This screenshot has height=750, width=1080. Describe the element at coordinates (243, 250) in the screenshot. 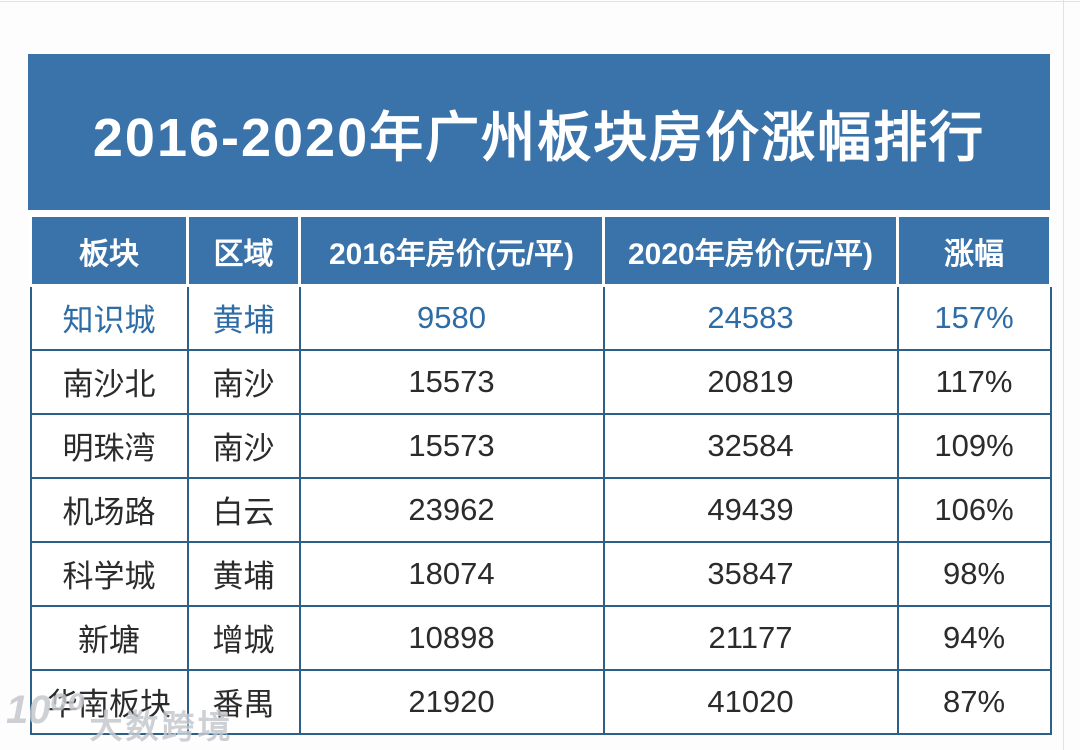

I see `column-header-district: 区域` at that location.